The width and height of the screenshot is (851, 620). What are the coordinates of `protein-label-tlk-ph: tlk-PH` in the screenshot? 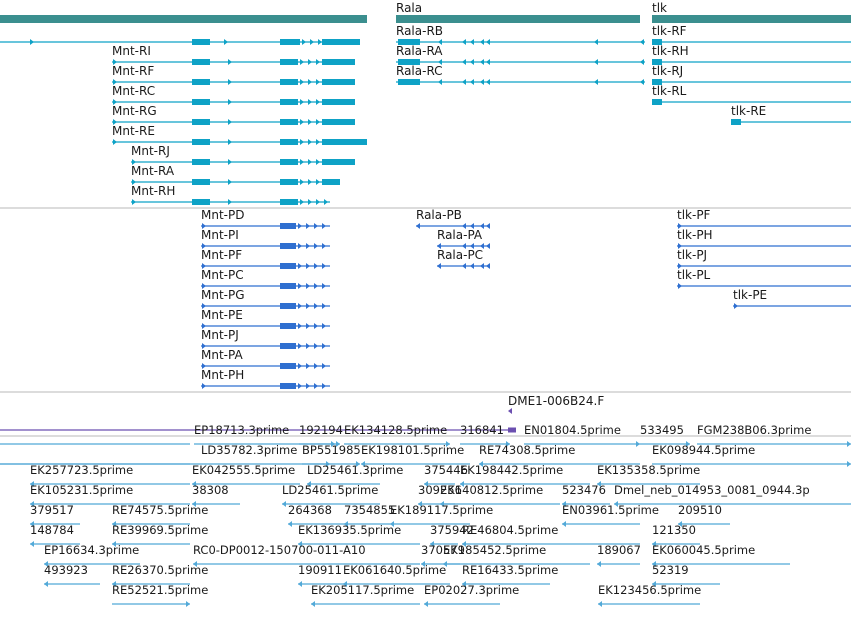 It's located at (695, 235).